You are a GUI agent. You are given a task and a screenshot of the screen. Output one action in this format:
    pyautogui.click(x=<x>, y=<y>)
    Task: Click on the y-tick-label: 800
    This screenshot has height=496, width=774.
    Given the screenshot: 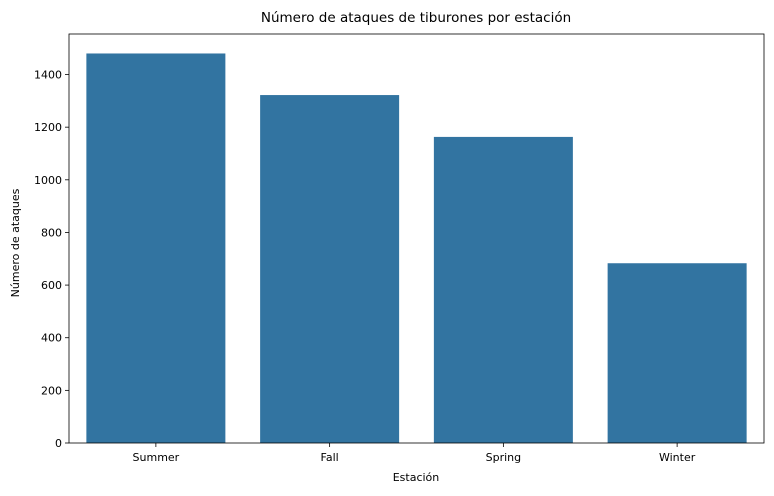 What is the action you would take?
    pyautogui.click(x=51, y=232)
    